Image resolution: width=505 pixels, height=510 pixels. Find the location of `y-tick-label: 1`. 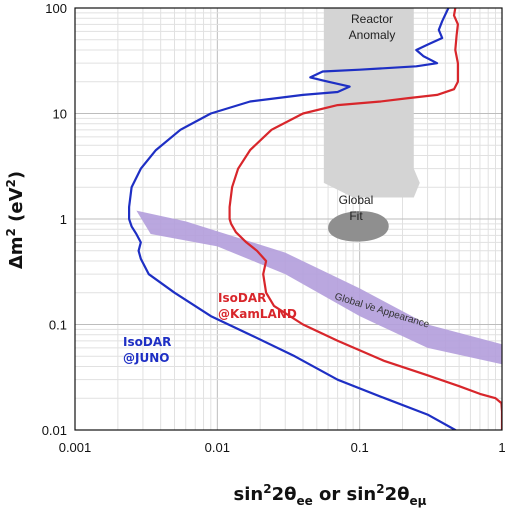

y-tick-label: 1 is located at coordinates (63, 219).